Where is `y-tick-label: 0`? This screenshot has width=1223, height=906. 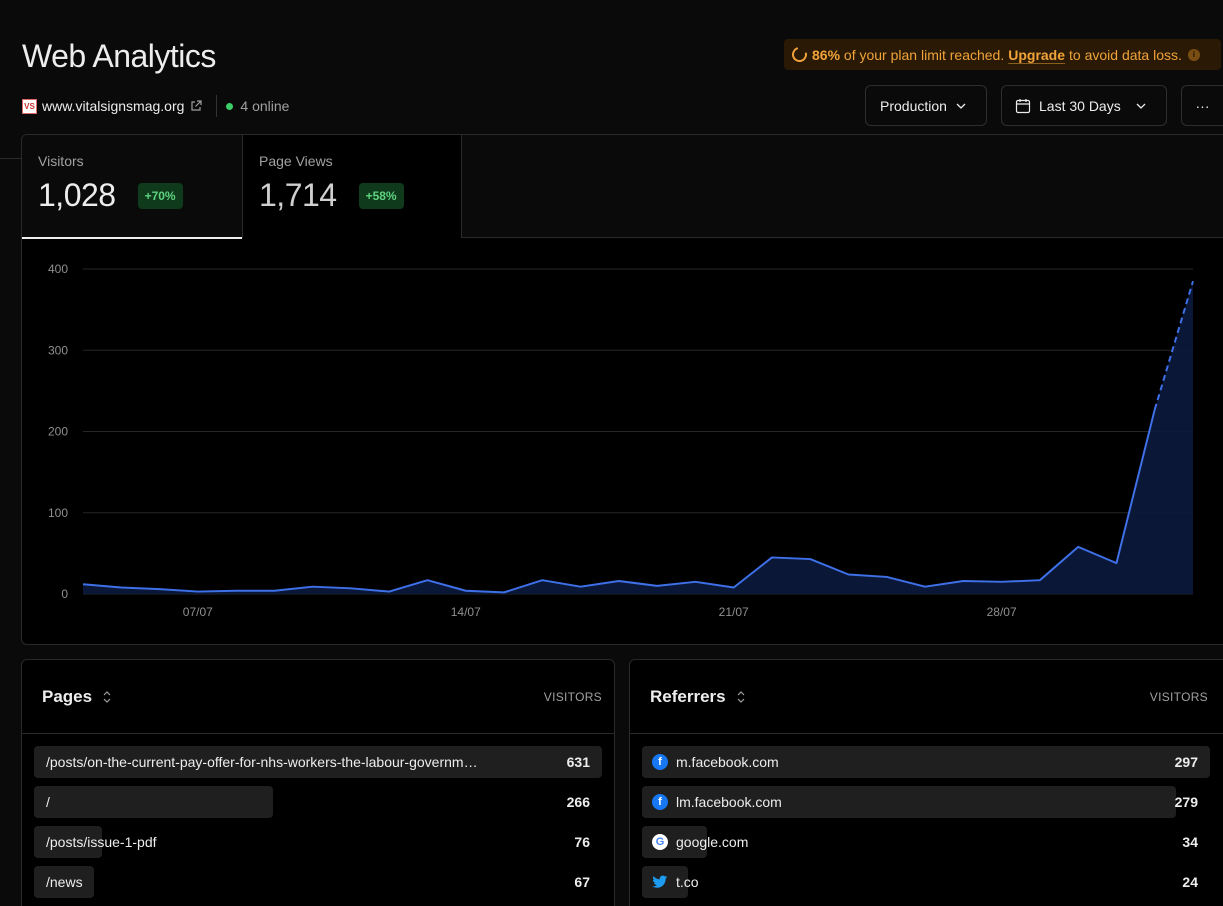 y-tick-label: 0 is located at coordinates (64, 594).